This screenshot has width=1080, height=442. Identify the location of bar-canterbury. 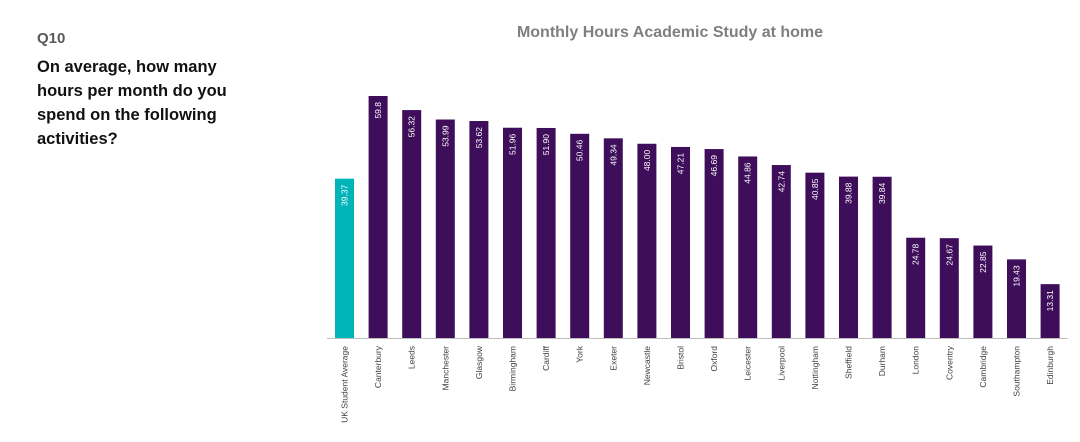
(378, 217).